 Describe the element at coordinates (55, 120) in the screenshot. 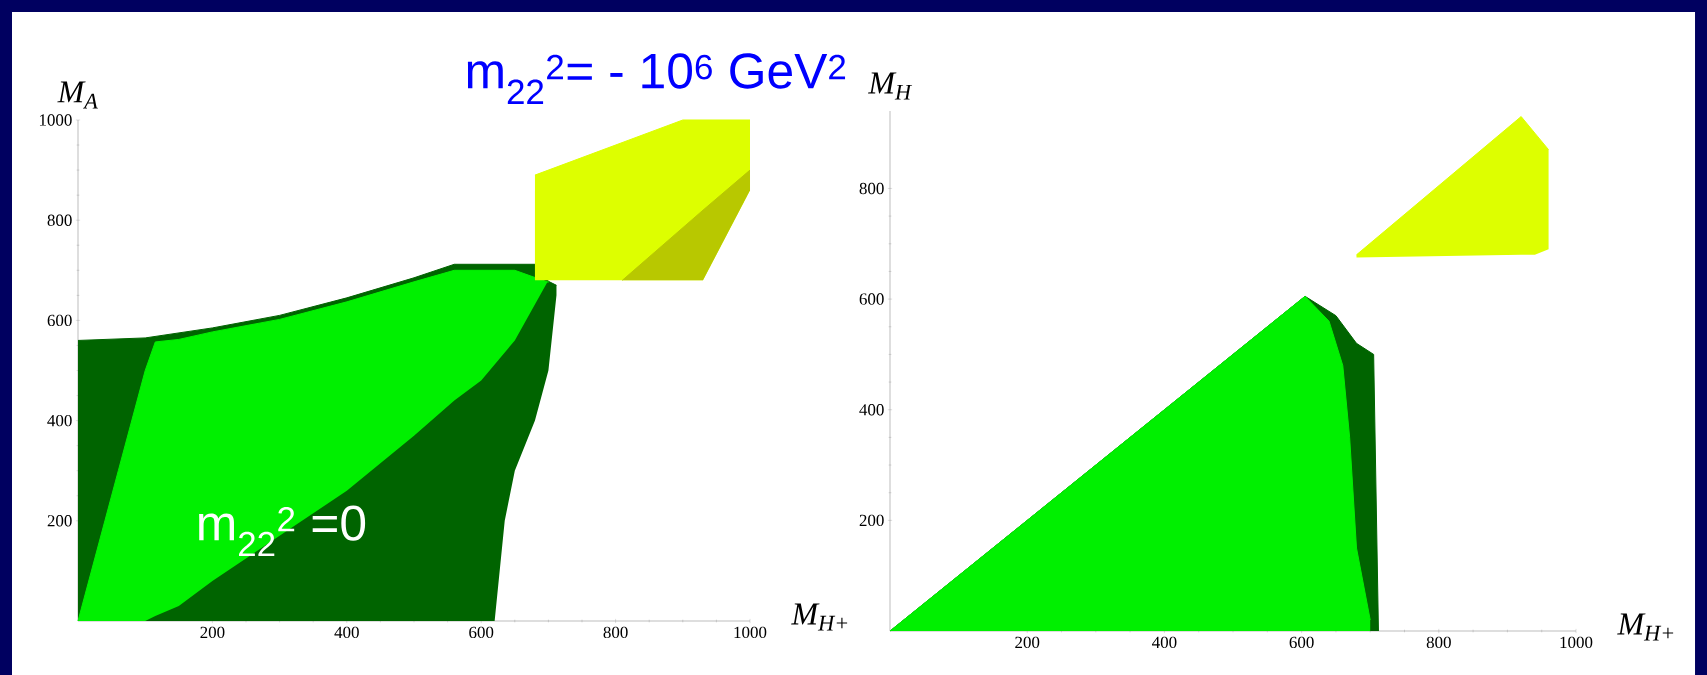

I see `y-tick-label: 1000` at that location.